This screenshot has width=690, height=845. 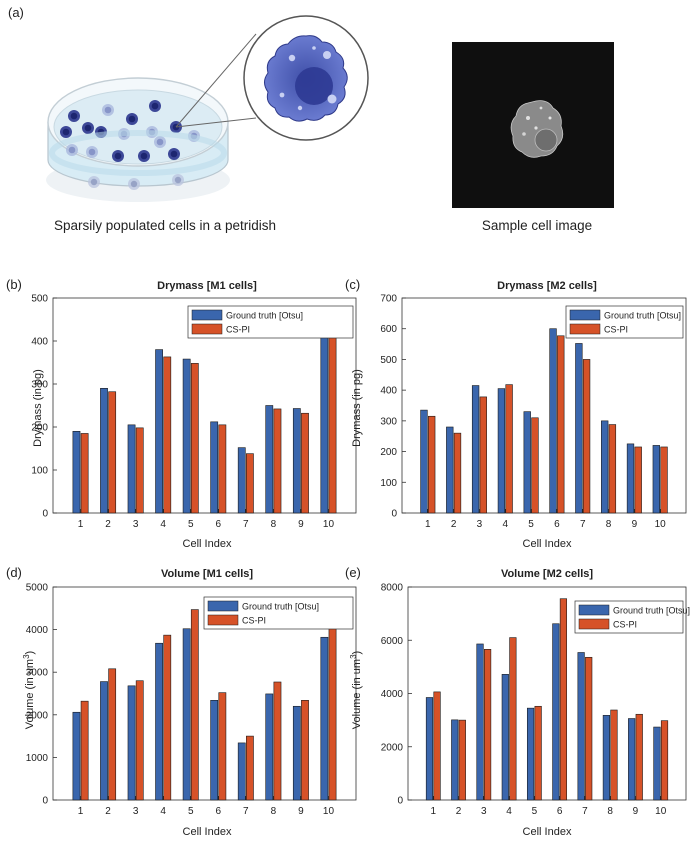 What do you see at coordinates (207, 286) in the screenshot?
I see `chart-title: Drymass [M1 cells]` at bounding box center [207, 286].